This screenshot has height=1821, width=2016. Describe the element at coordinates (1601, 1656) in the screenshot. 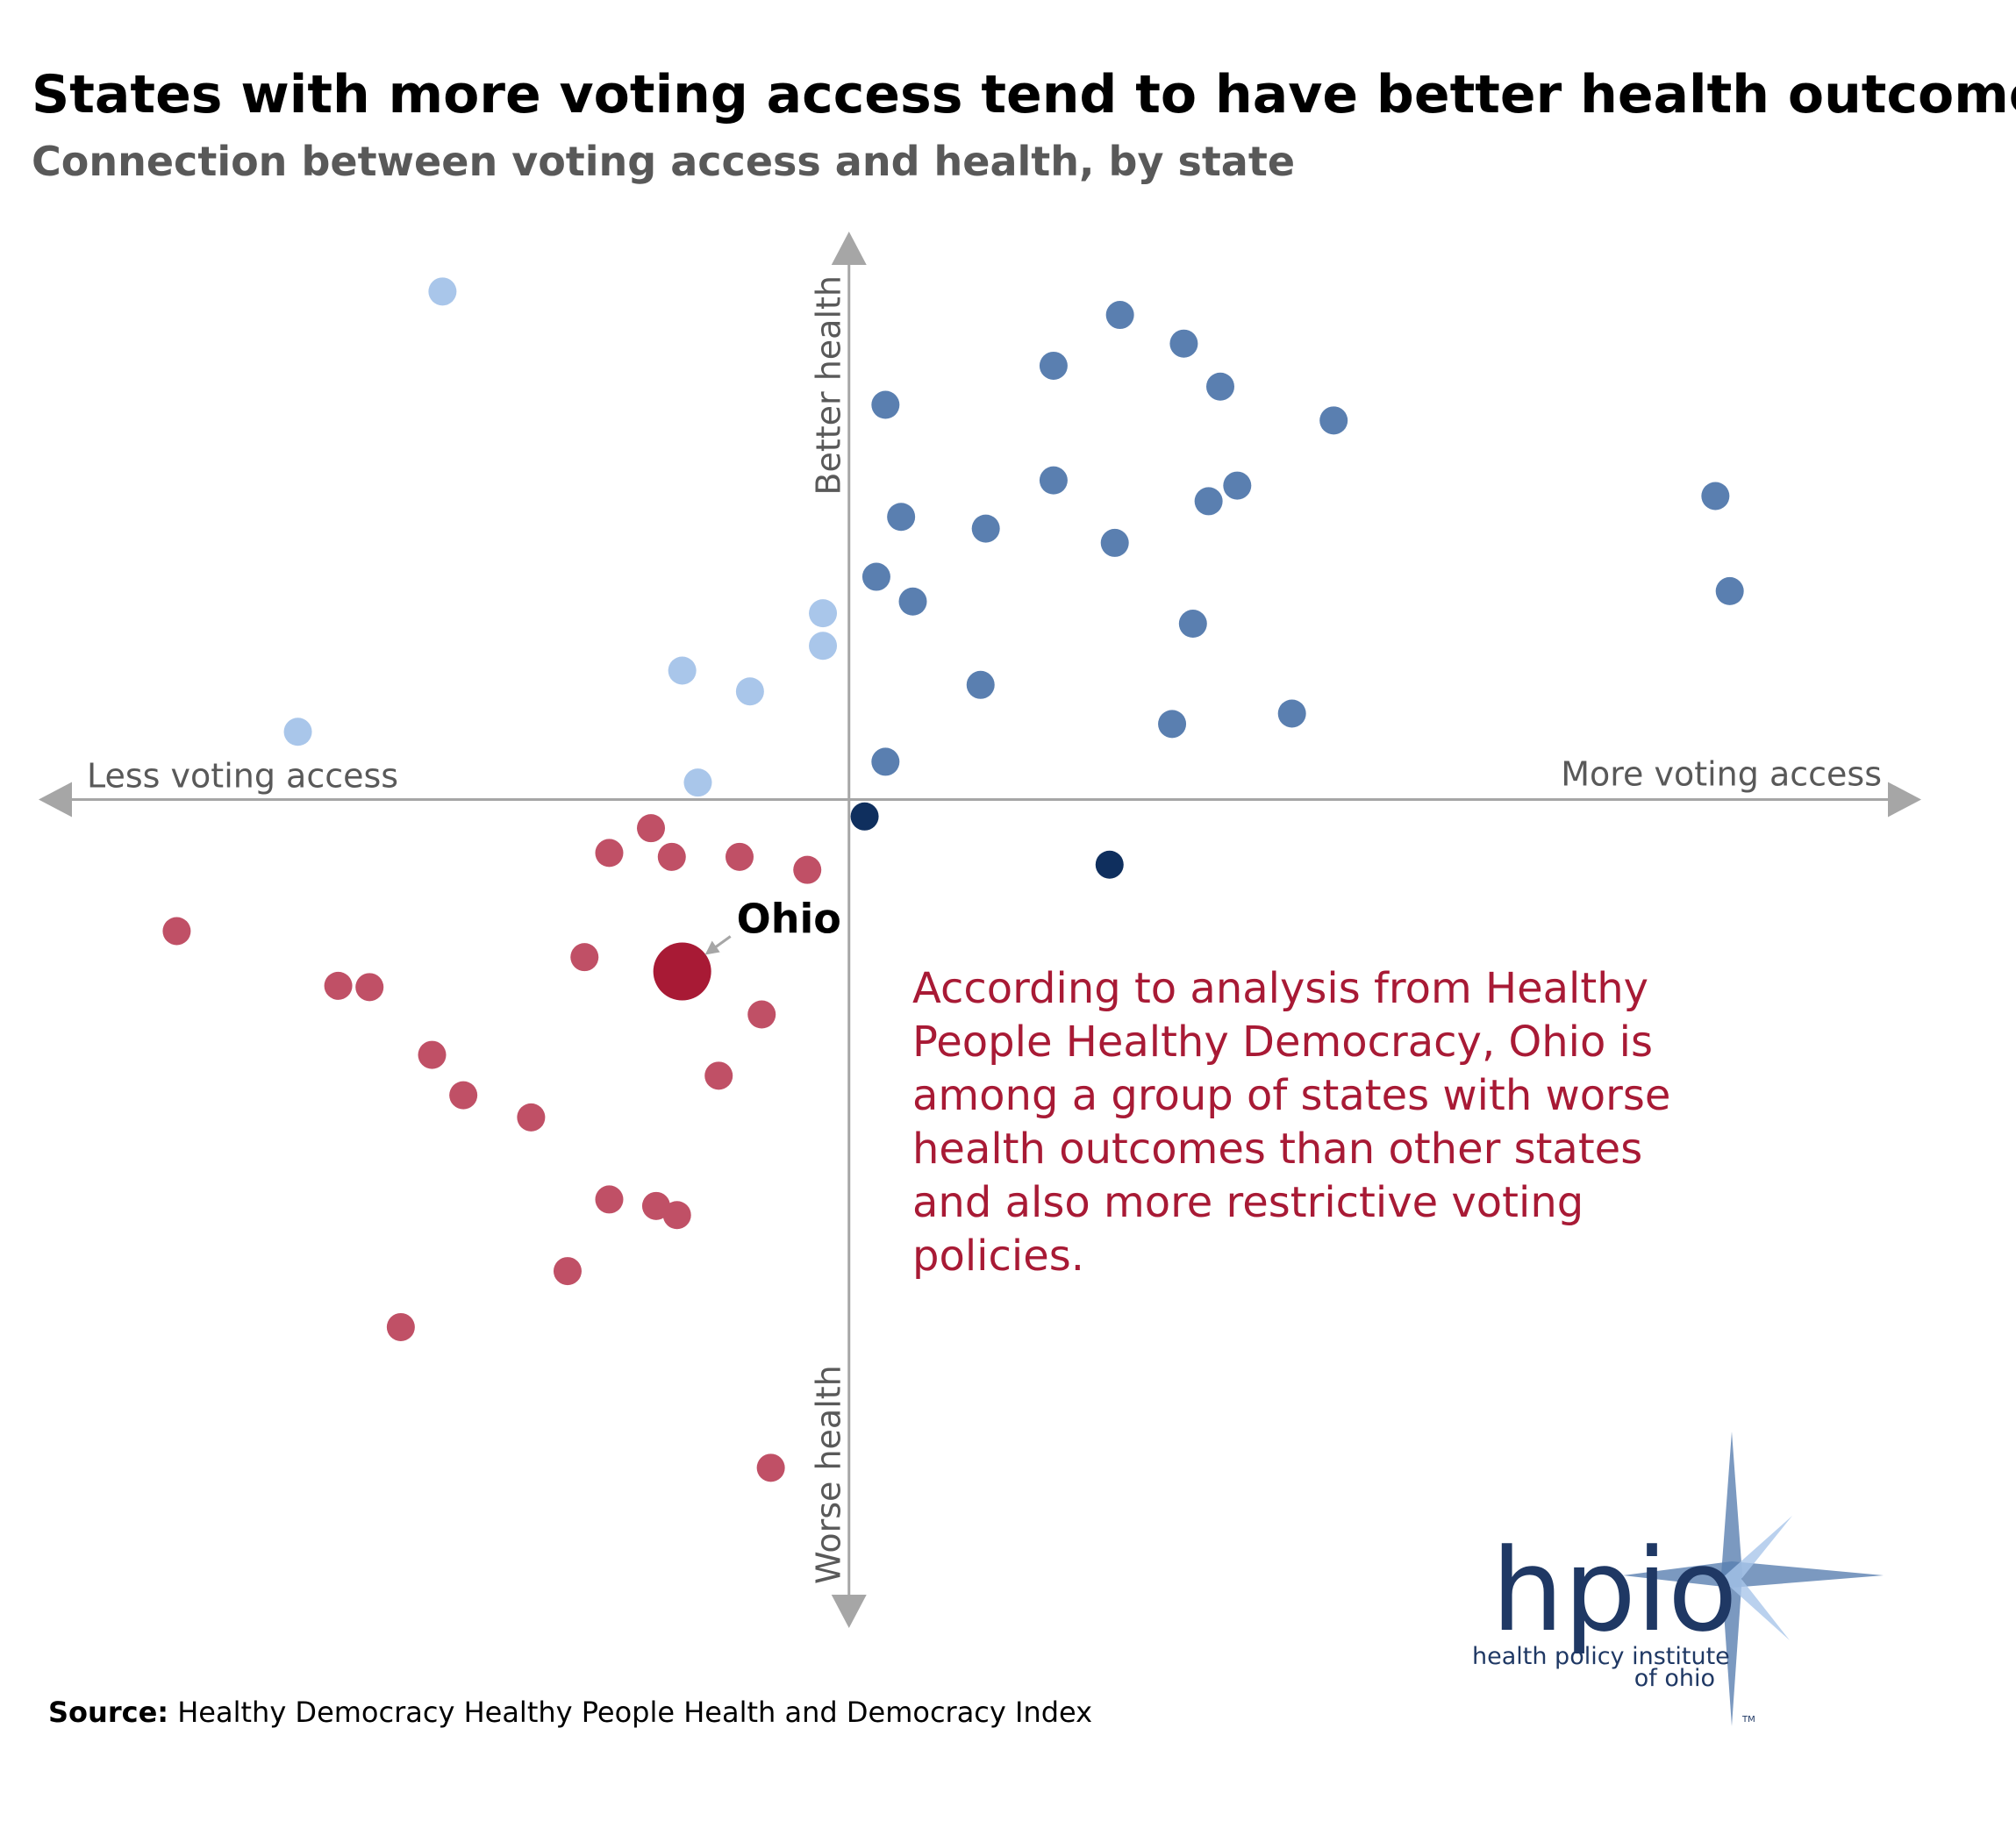

I see `logo-text: health policy institute` at that location.